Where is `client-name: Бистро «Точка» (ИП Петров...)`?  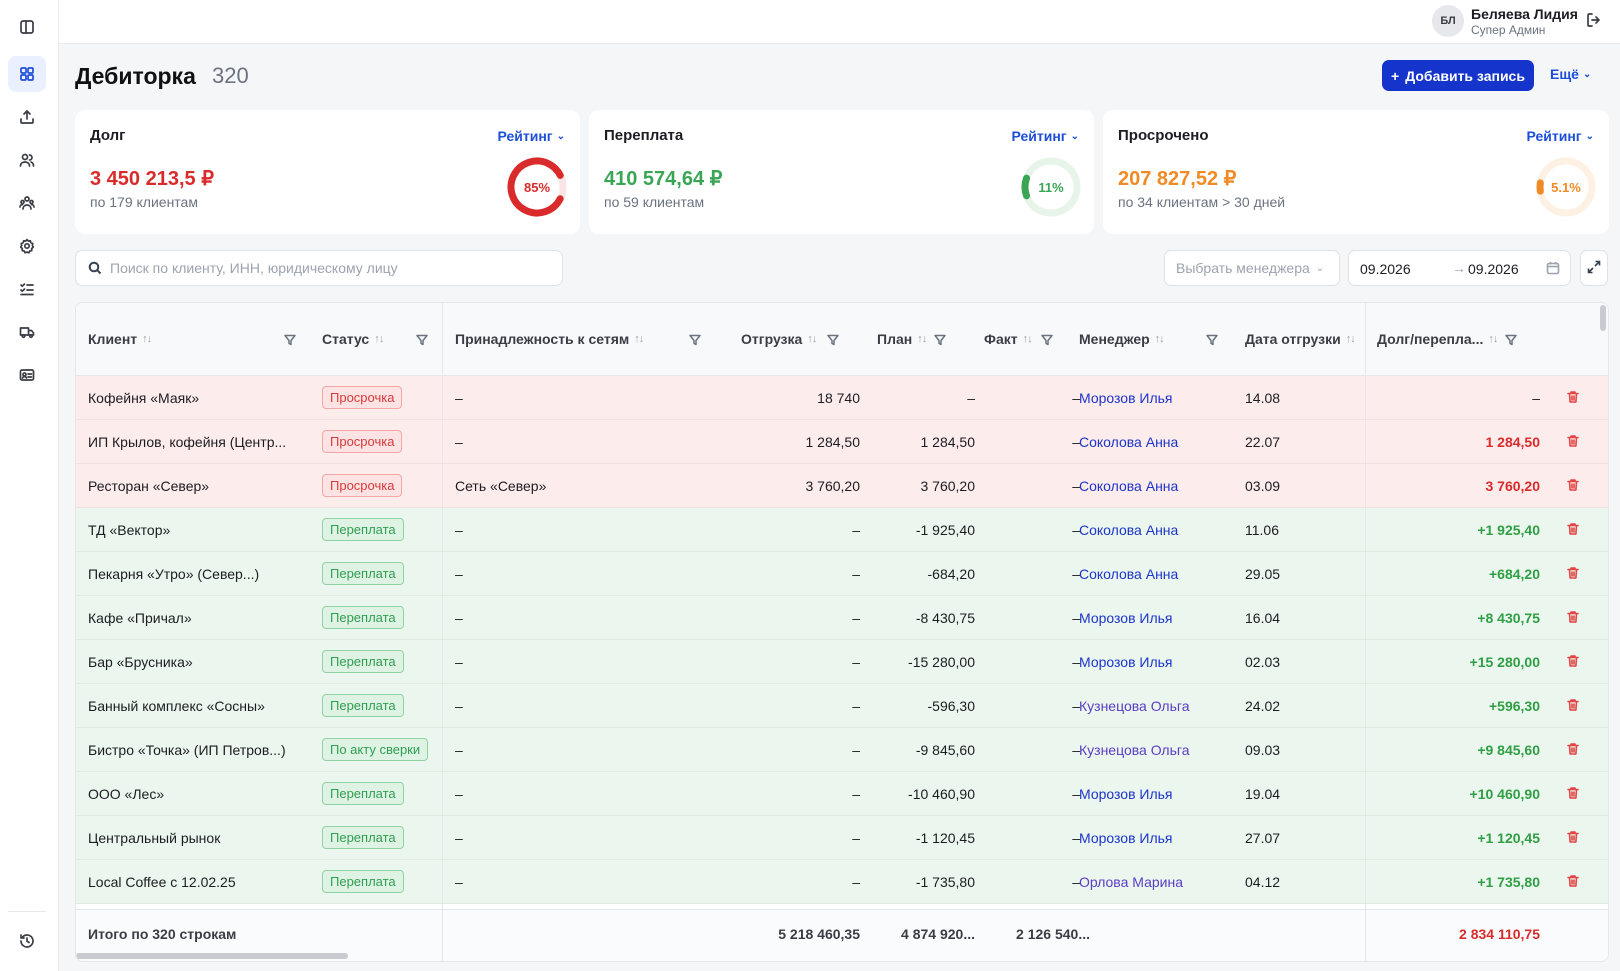 client-name: Бистро «Точка» (ИП Петров...) is located at coordinates (187, 750).